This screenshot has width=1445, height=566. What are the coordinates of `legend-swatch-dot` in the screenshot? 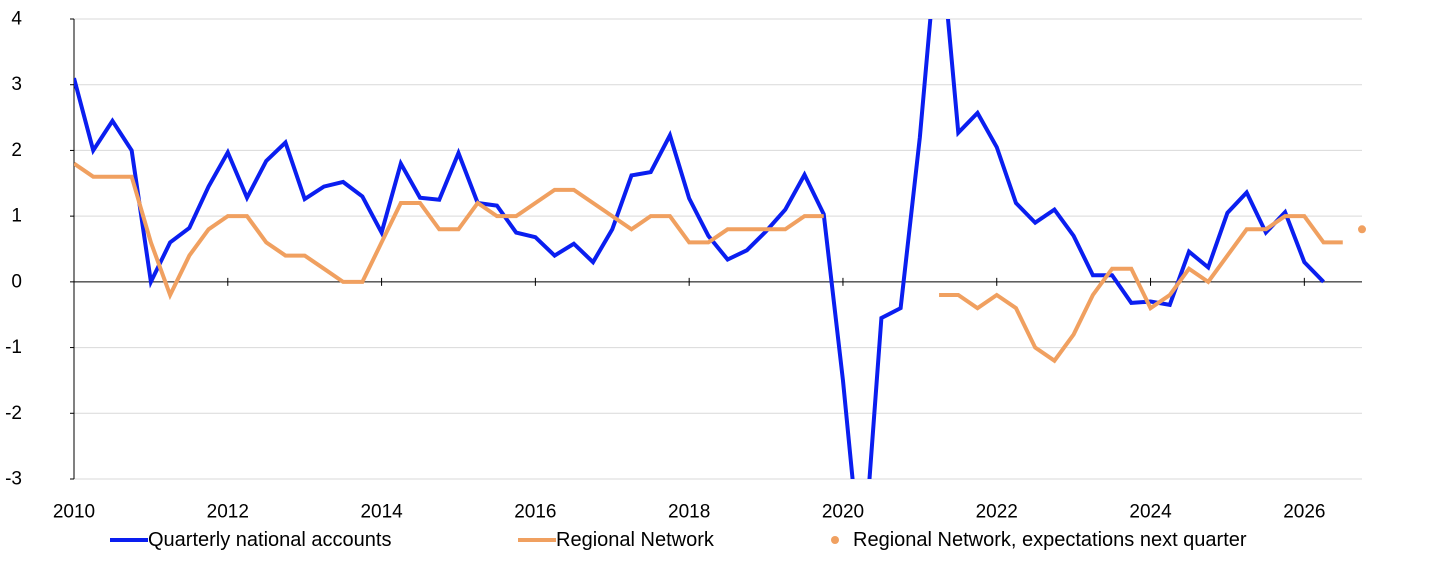 It's located at (835, 540).